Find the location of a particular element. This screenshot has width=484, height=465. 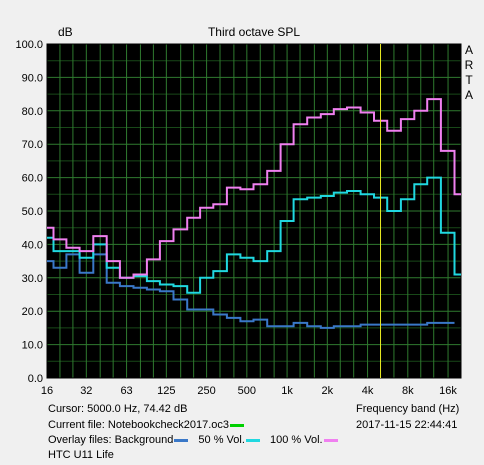

legend-50-swatch is located at coordinates (252, 440).